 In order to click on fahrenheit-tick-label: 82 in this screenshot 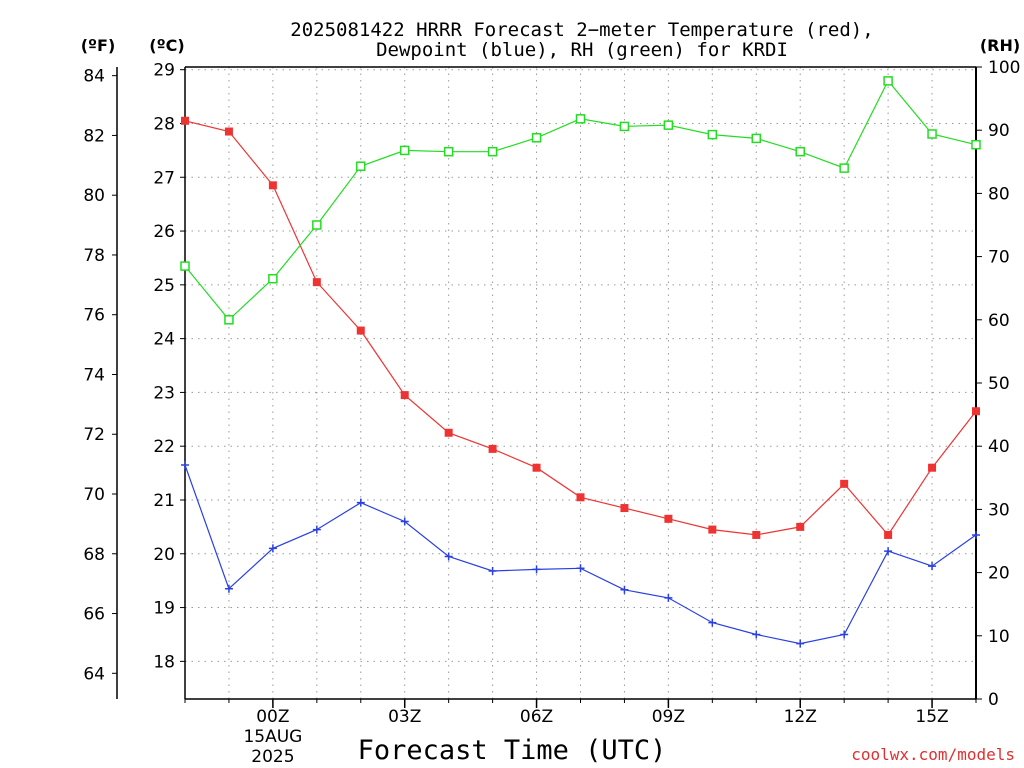, I will do `click(94, 136)`.